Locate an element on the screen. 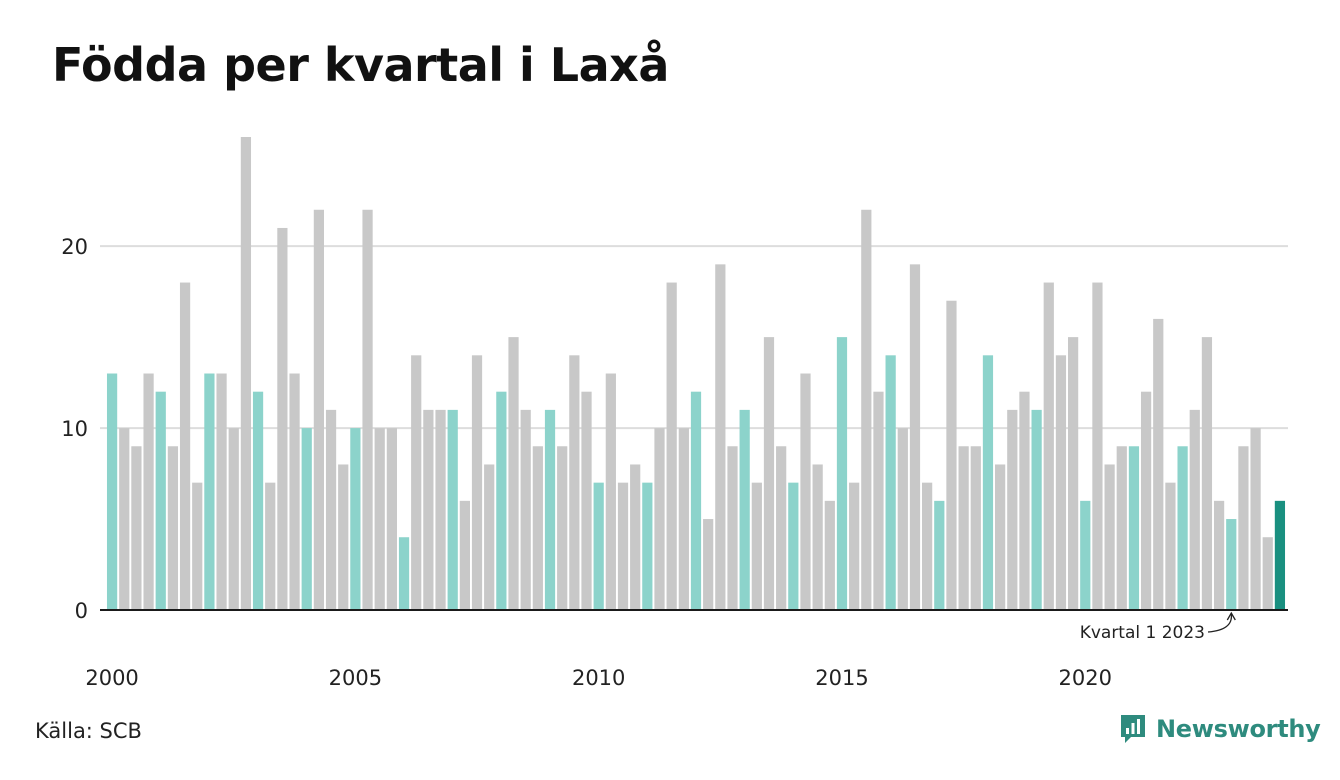 The image size is (1340, 780). annotation-arrow is located at coordinates (1220, 623).